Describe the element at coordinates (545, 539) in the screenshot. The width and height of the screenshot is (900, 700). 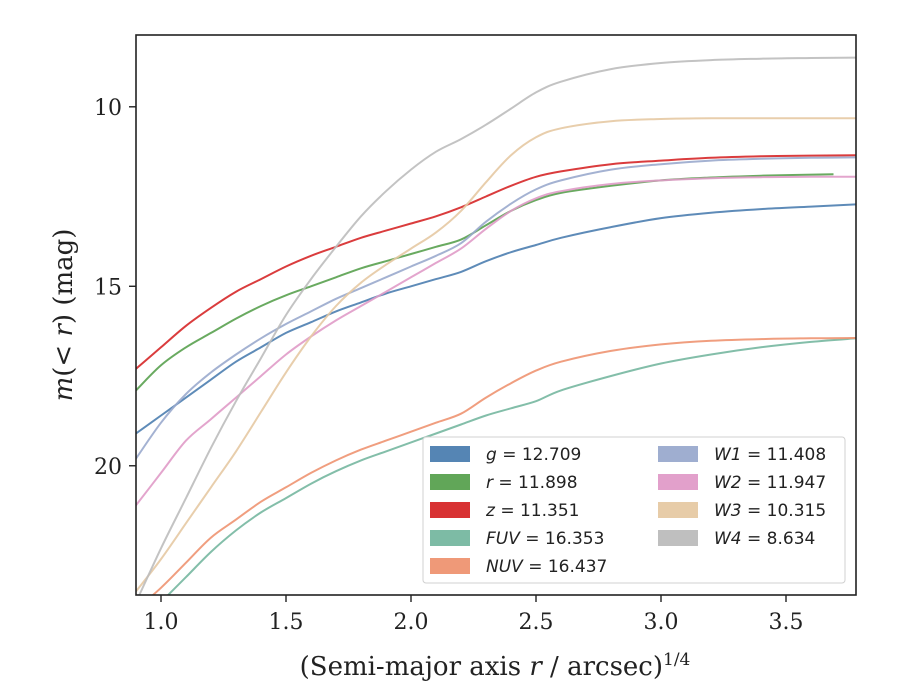
I see `legend-label-fuv: FUV = 16.353` at that location.